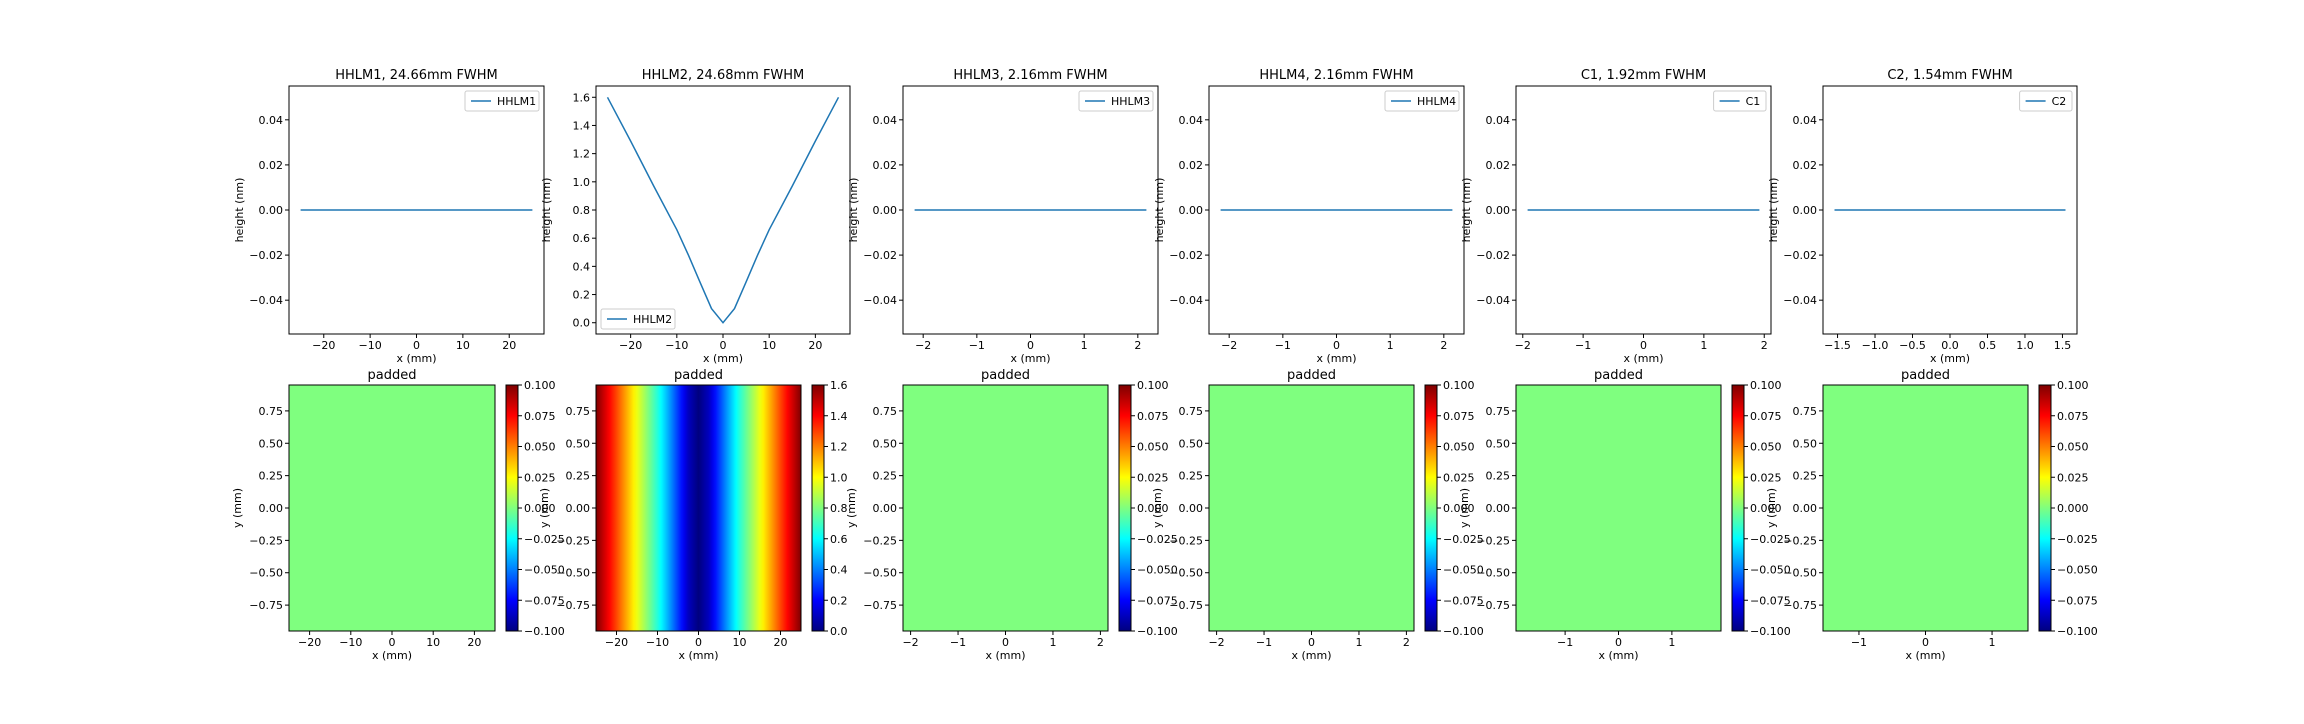  I want to click on line-plot-6-xtick-label: 1.0, so click(2025, 345).